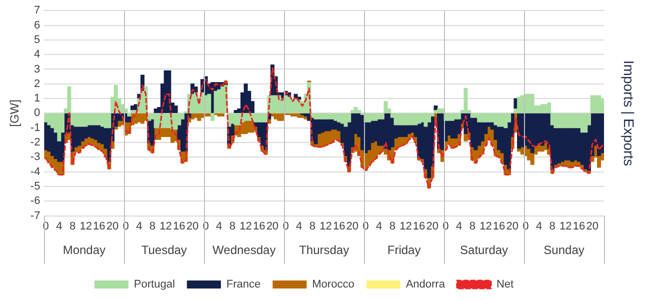 The image size is (648, 300). Describe the element at coordinates (37, 40) in the screenshot. I see `y-tick-label: 5` at that location.